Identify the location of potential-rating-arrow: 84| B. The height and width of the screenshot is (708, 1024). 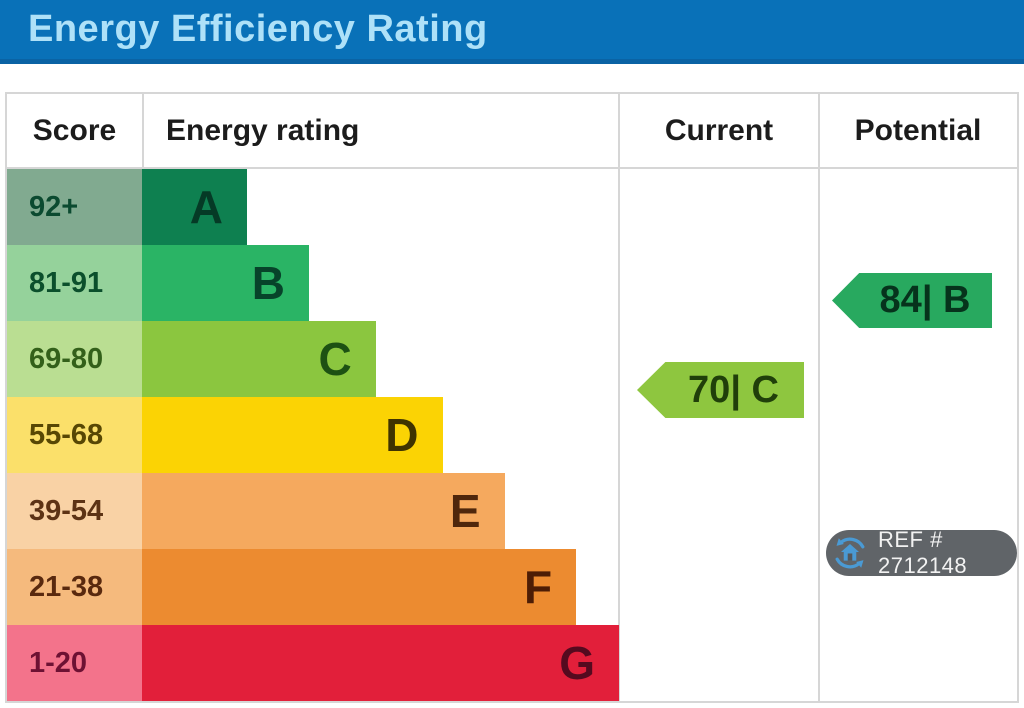
(912, 300).